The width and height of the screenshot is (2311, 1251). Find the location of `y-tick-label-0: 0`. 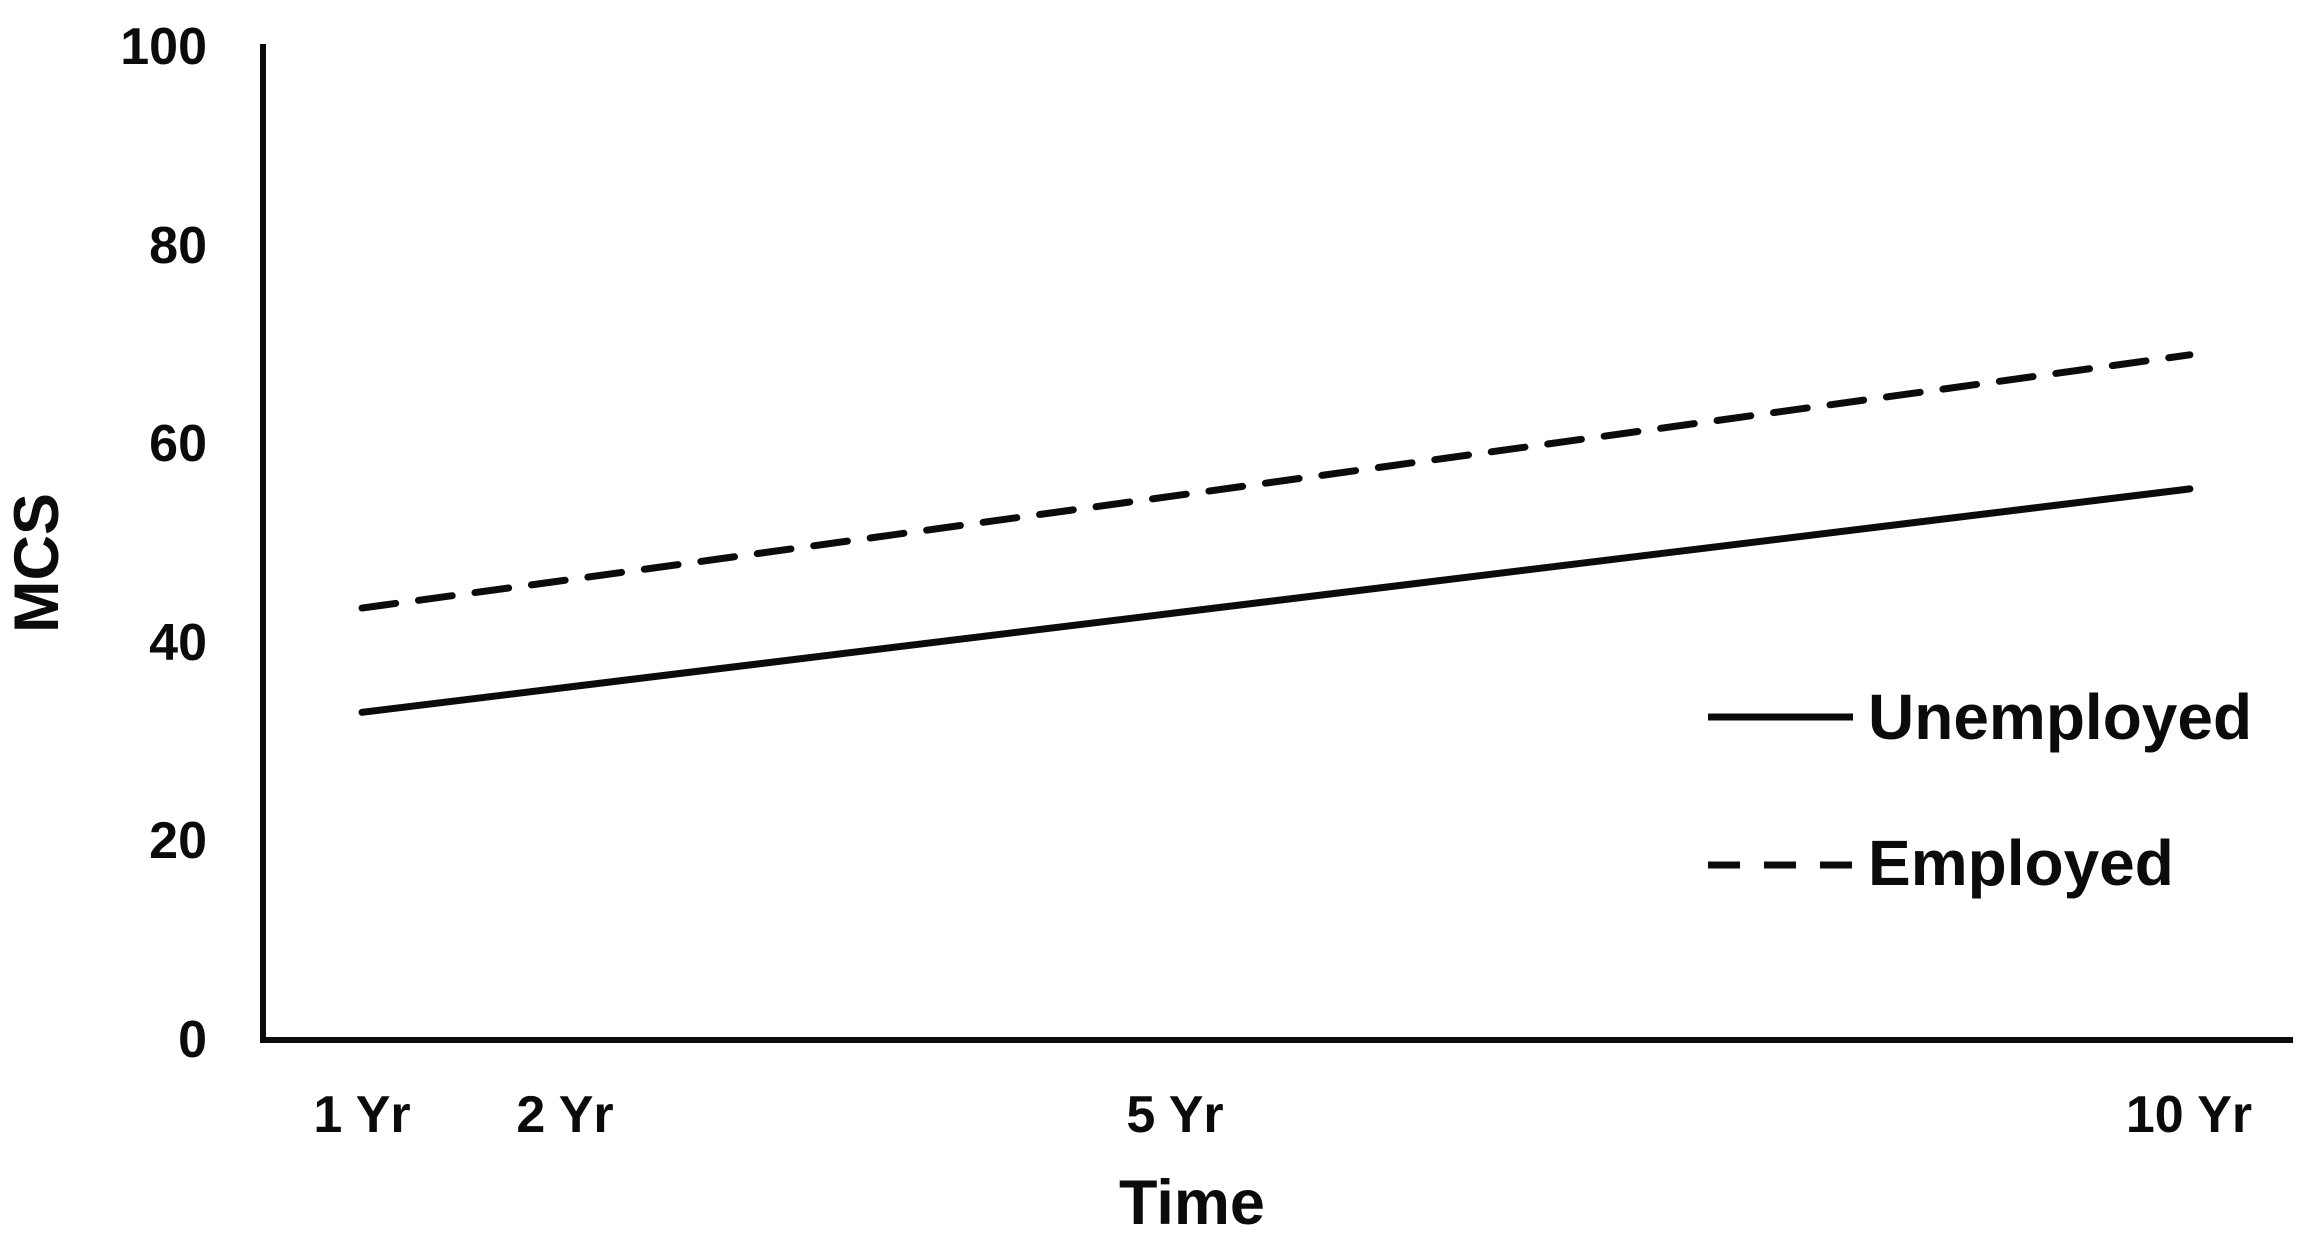

y-tick-label-0: 0 is located at coordinates (192, 1040).